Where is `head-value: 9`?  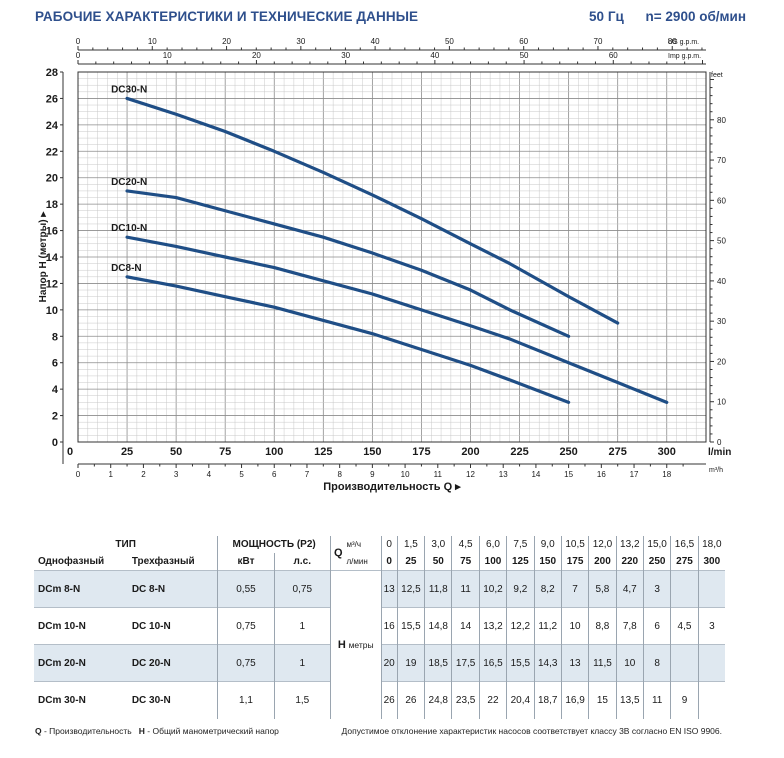 head-value: 9 is located at coordinates (684, 700).